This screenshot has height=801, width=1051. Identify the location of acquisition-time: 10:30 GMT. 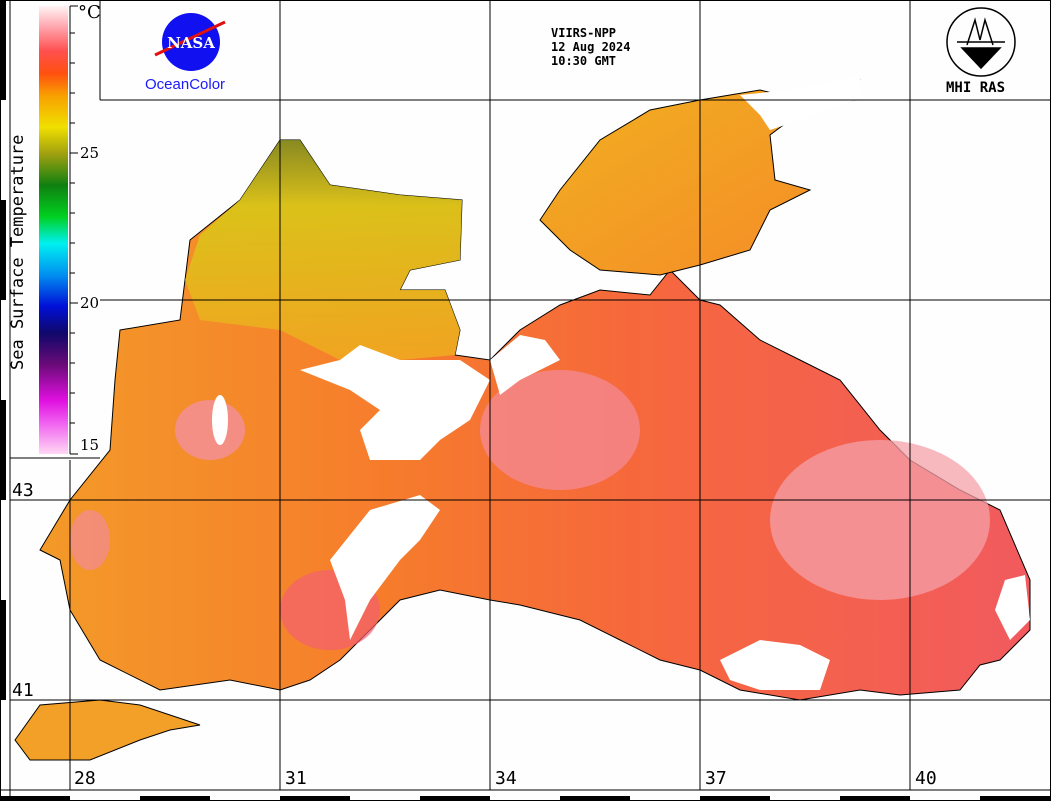
(584, 61).